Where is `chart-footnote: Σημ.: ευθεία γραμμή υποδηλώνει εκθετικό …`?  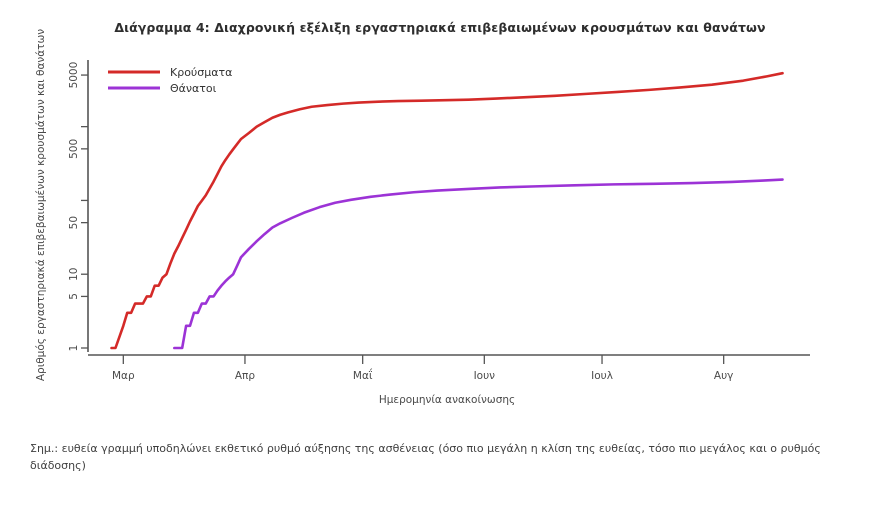 chart-footnote: Σημ.: ευθεία γραμμή υποδηλώνει εκθετικό … is located at coordinates (425, 457).